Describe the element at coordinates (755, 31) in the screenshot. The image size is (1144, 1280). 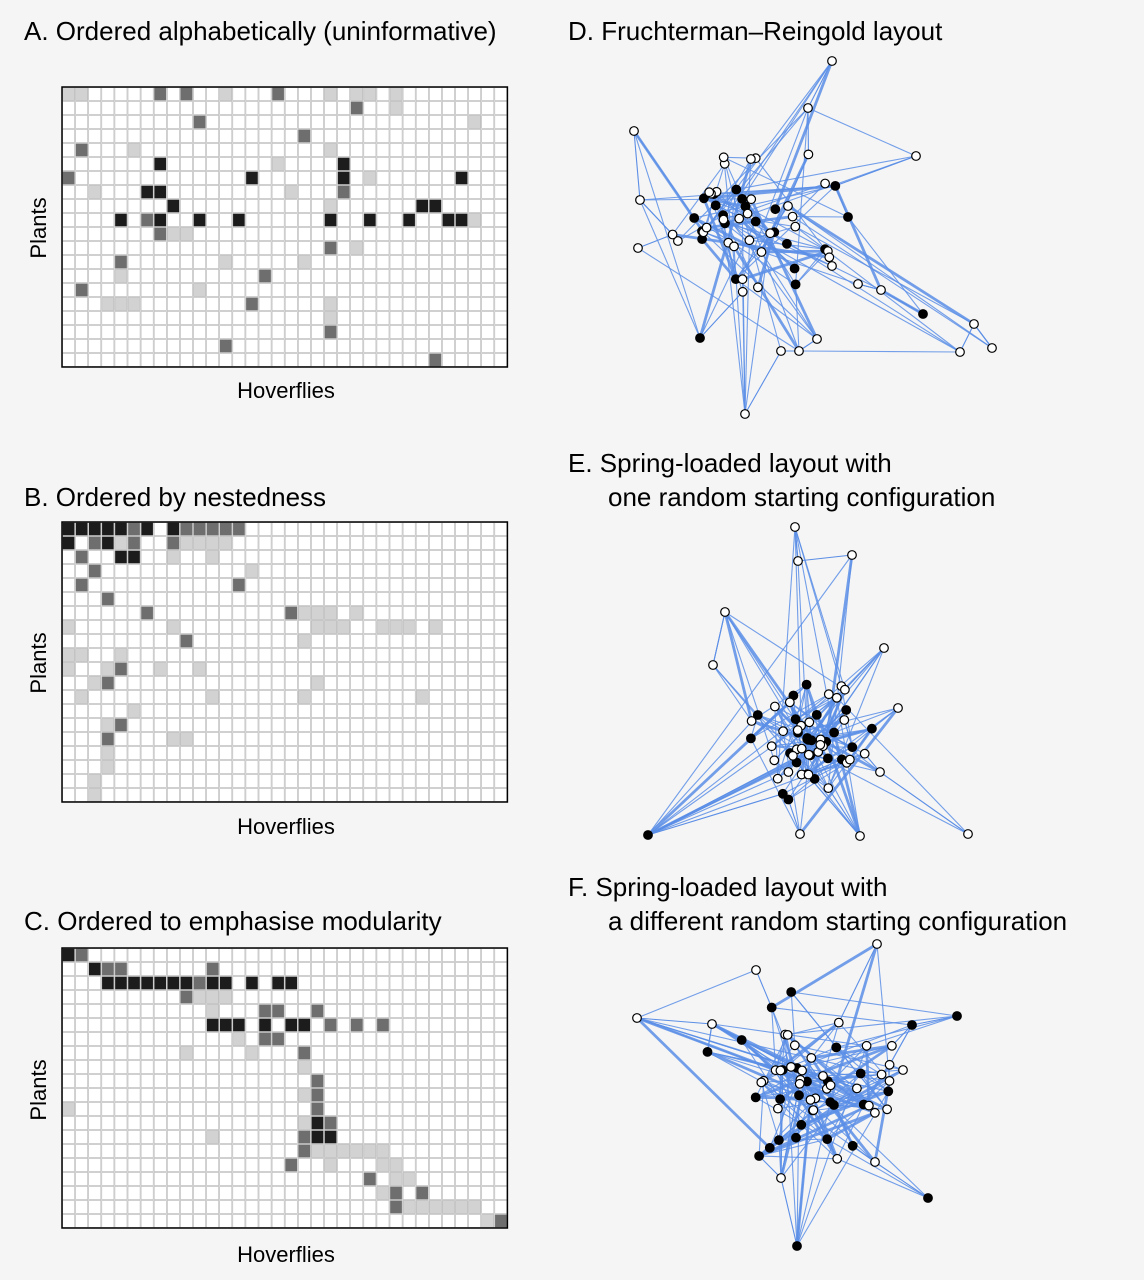
I see `panel-d-title: D. Fruchterman–Reingold layout` at that location.